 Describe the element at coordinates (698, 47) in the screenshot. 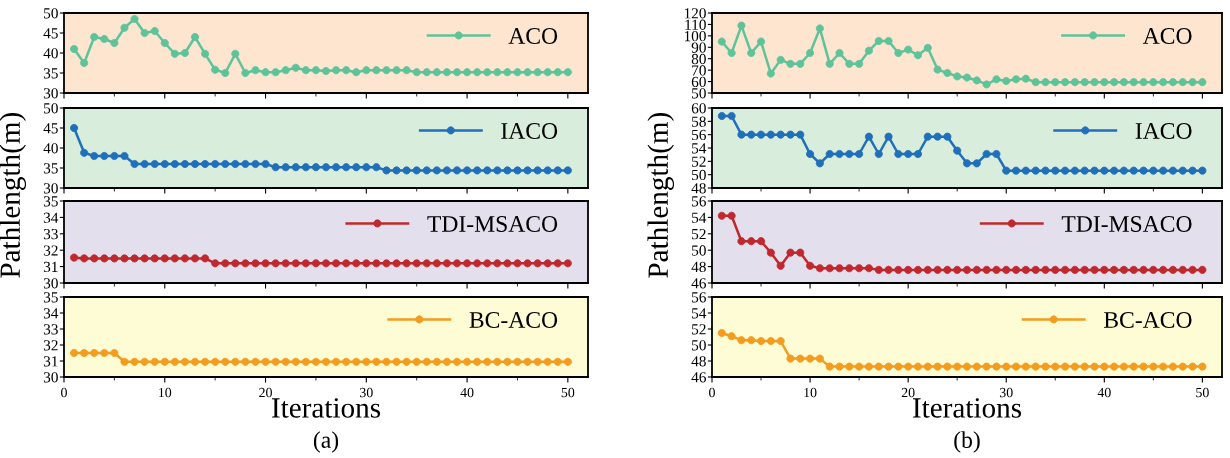

I see `y-tick-label: 90` at that location.